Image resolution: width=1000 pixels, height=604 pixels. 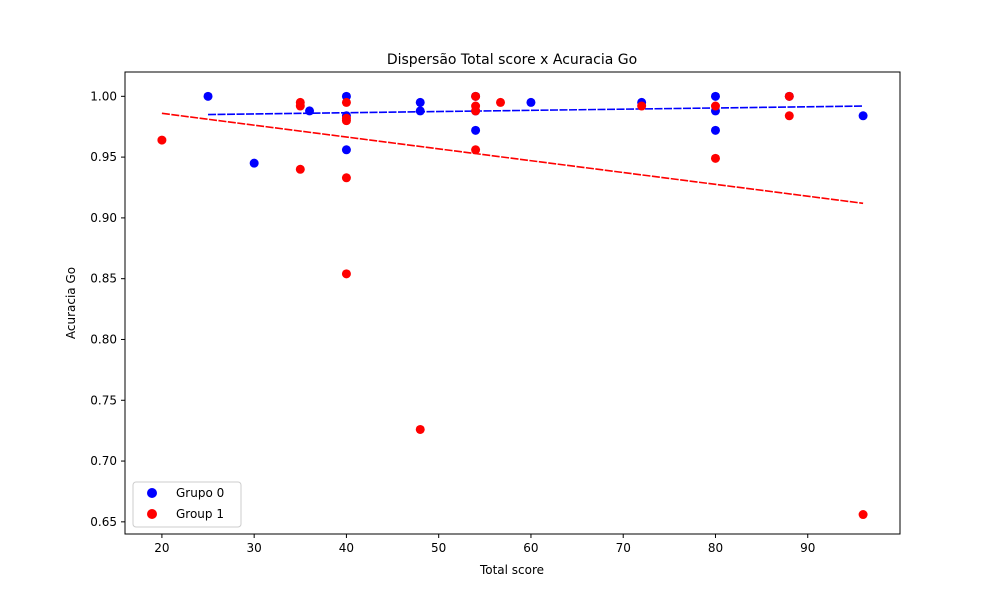 I want to click on x-tick-label: 80, so click(x=715, y=548).